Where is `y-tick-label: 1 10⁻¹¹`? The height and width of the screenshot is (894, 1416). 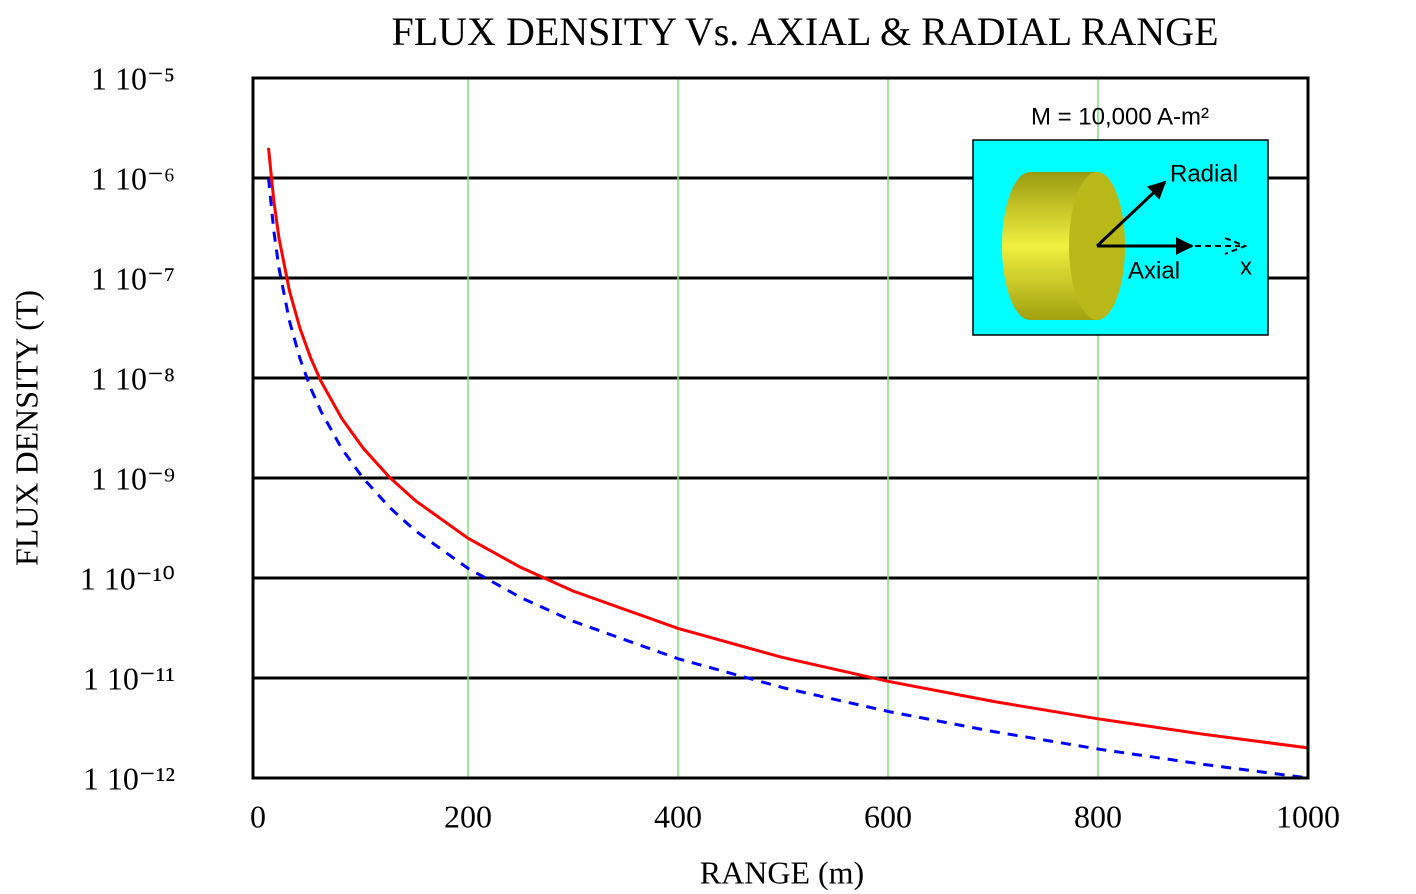 y-tick-label: 1 10⁻¹¹ is located at coordinates (129, 678).